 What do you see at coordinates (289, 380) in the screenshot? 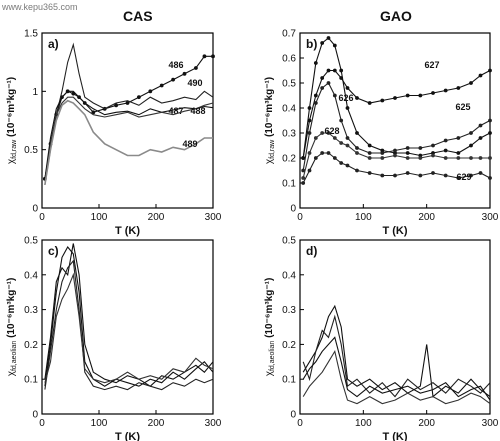
I see `panel-d-ytick-label: 0.1` at bounding box center [289, 380].